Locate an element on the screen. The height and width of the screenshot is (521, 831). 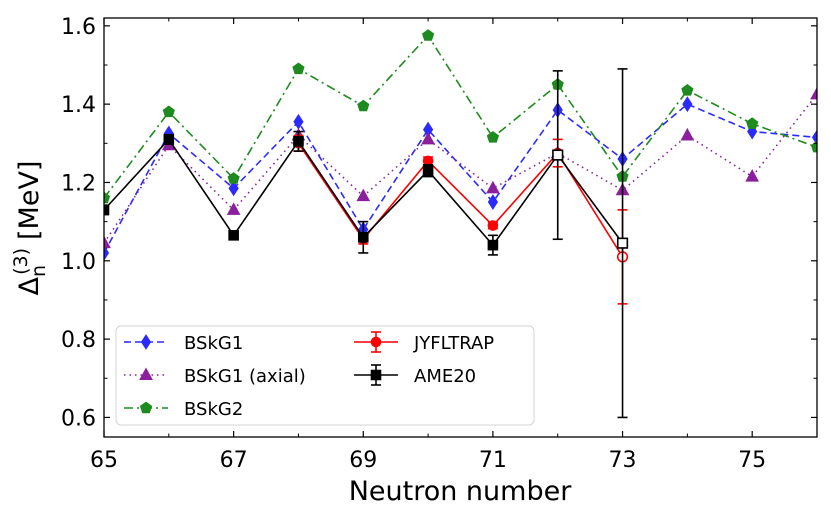
y-tick-label: 1.4 is located at coordinates (78, 105).